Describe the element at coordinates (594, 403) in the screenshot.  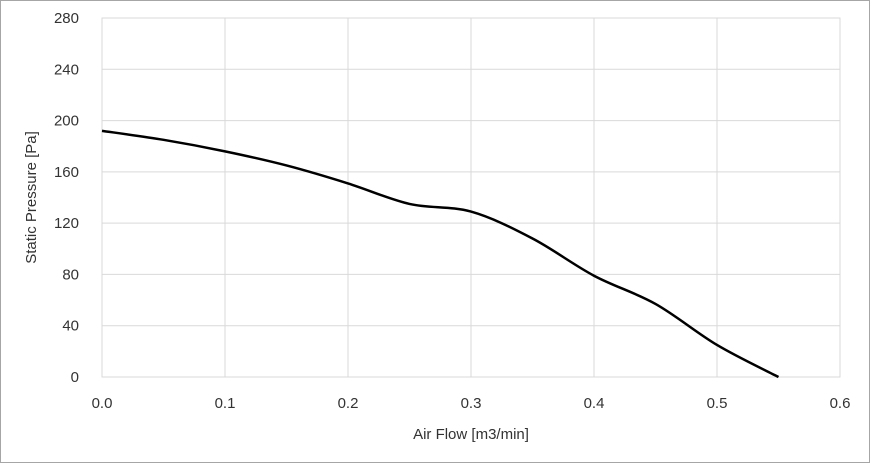
I see `x-tick-label: 0.4` at that location.